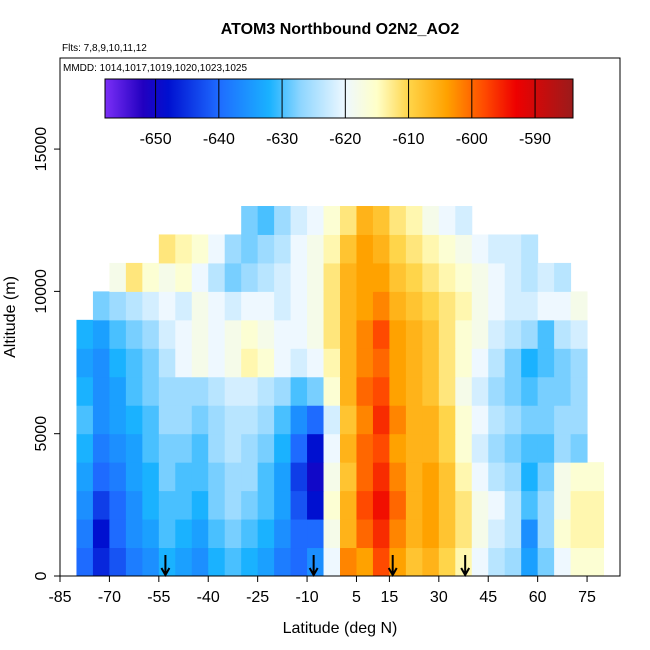  What do you see at coordinates (156, 139) in the screenshot?
I see `colorbar-tick-label: -650` at bounding box center [156, 139].